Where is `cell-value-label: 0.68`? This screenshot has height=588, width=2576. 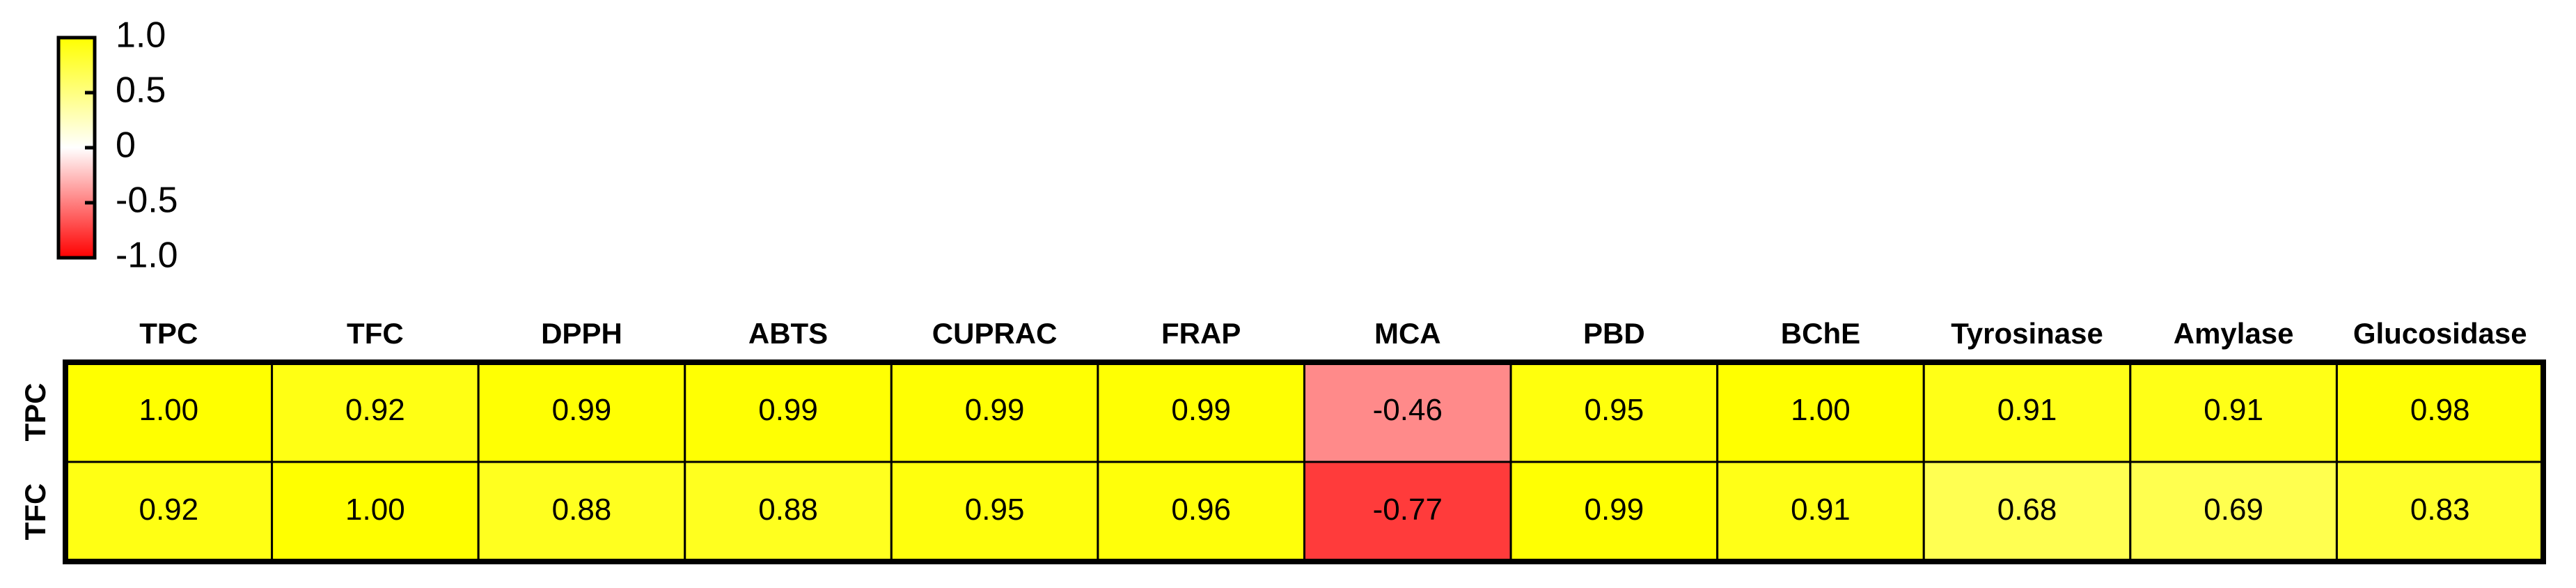
cell-value-label: 0.68 is located at coordinates (2027, 510).